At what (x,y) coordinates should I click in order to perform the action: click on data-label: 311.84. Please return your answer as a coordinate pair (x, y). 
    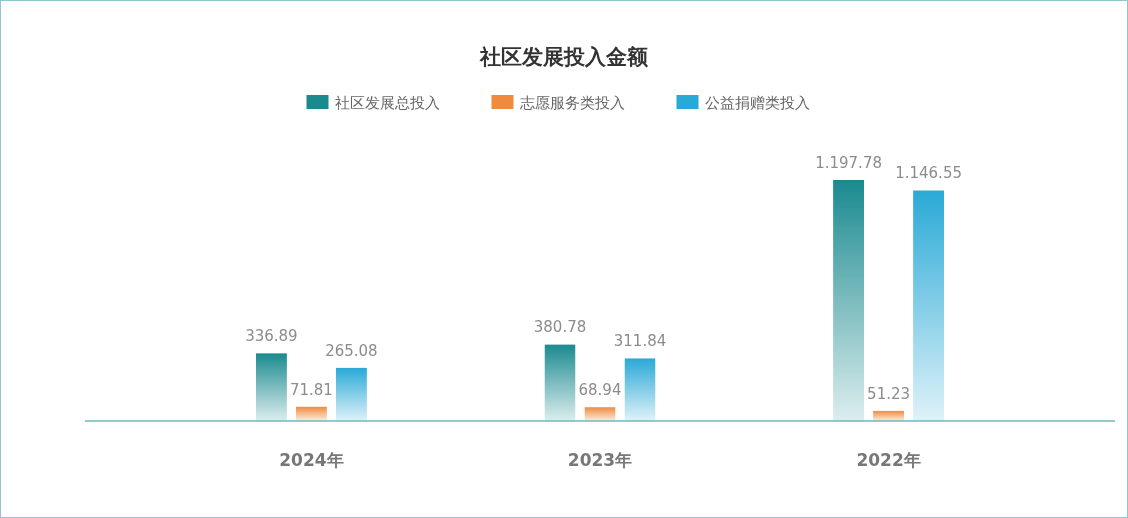
    Looking at the image, I should click on (640, 341).